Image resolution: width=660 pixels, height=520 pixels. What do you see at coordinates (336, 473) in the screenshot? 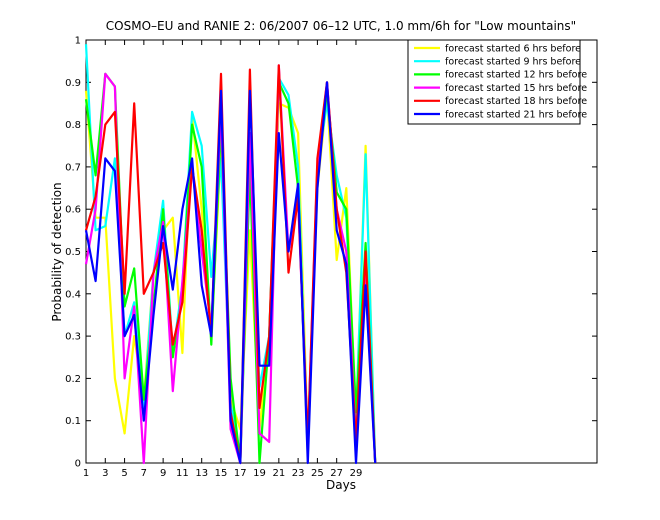
I see `x-tick-label: 27` at bounding box center [336, 473].